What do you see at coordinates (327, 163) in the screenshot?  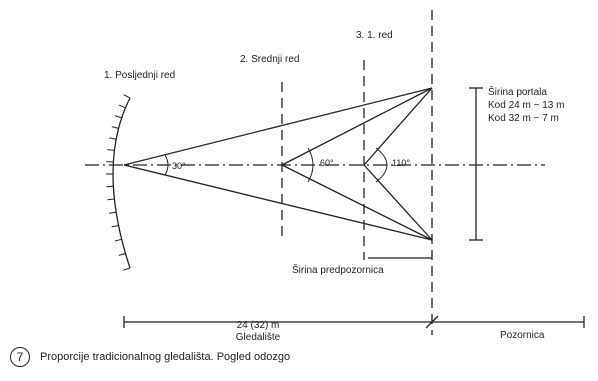 I see `label-angle-60: 60°` at bounding box center [327, 163].